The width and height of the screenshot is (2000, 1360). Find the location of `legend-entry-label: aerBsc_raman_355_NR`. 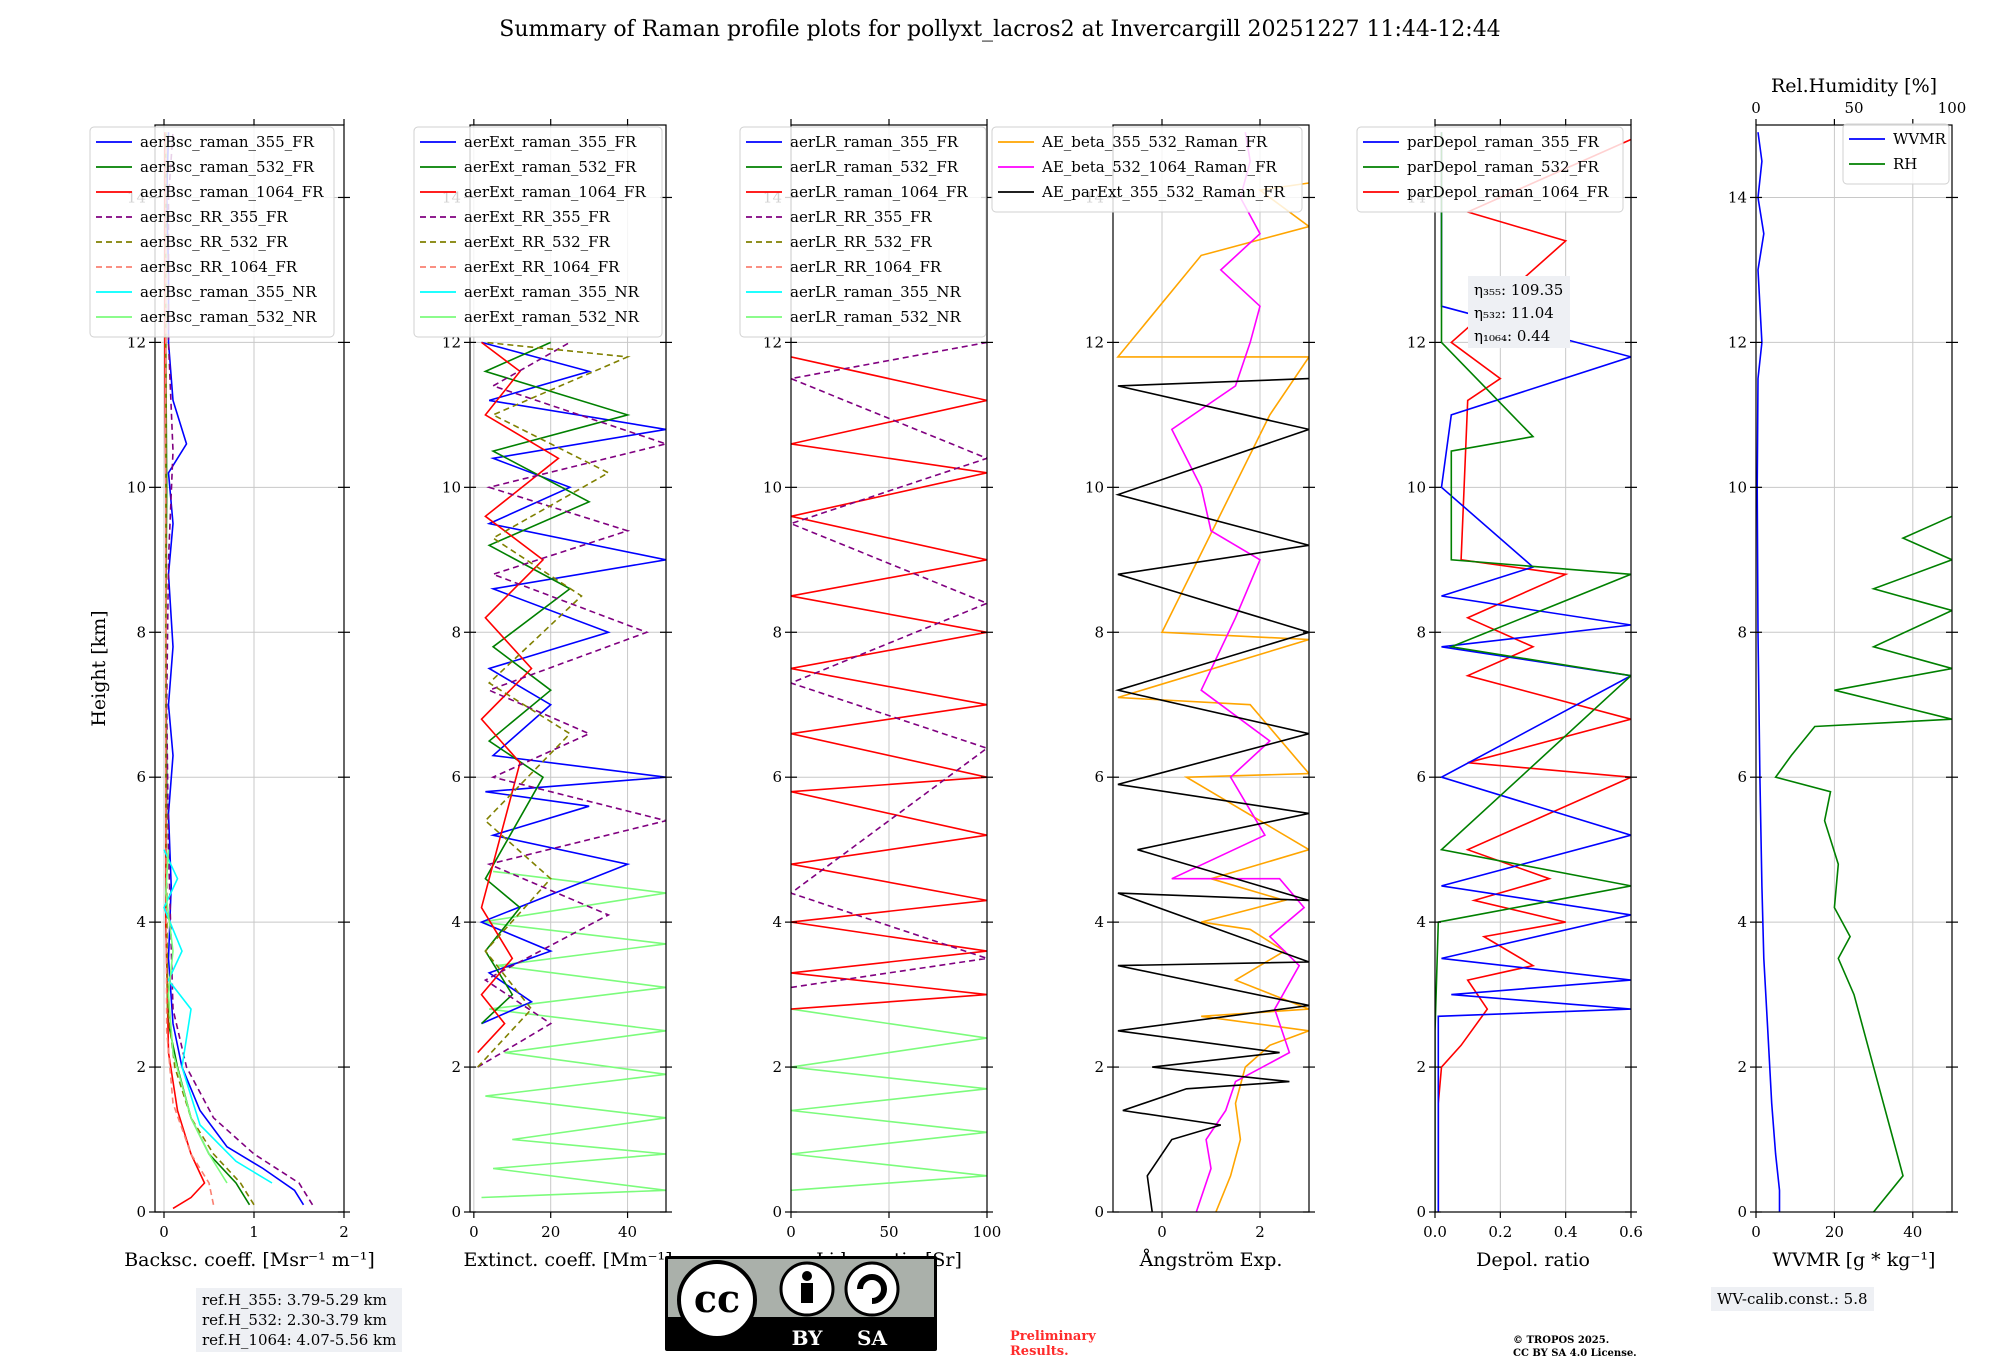

legend-entry-label: aerBsc_raman_355_NR is located at coordinates (228, 292).